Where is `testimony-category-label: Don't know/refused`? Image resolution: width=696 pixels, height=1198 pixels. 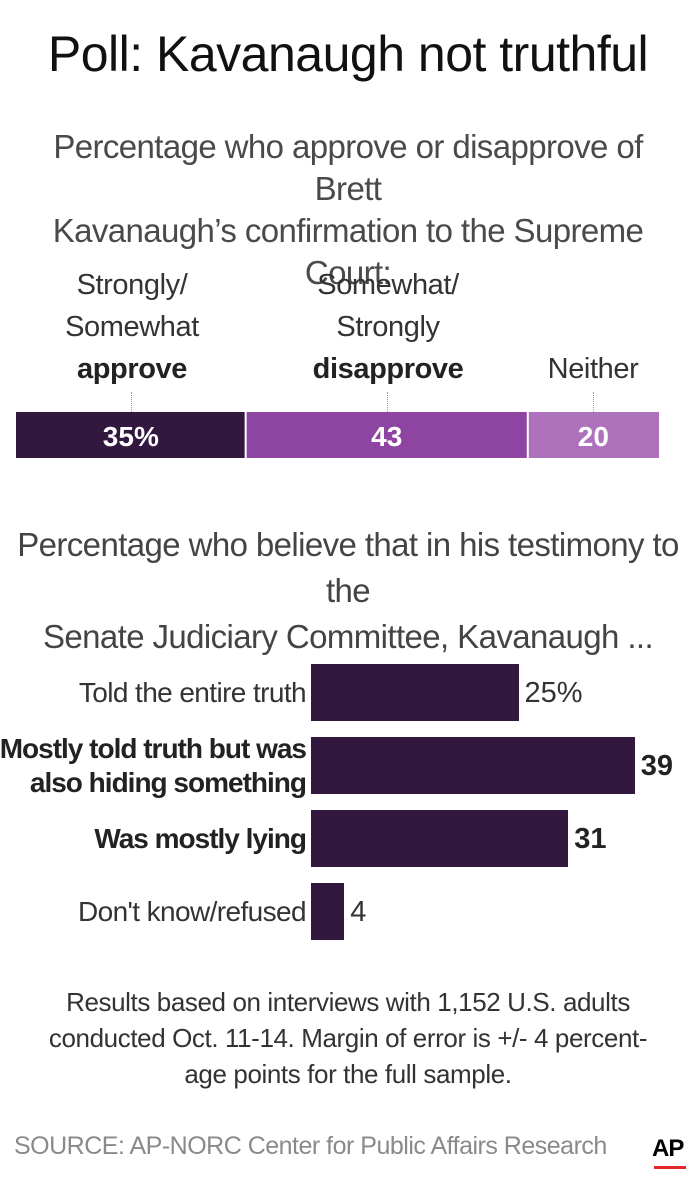
testimony-category-label: Don't know/refused is located at coordinates (153, 912).